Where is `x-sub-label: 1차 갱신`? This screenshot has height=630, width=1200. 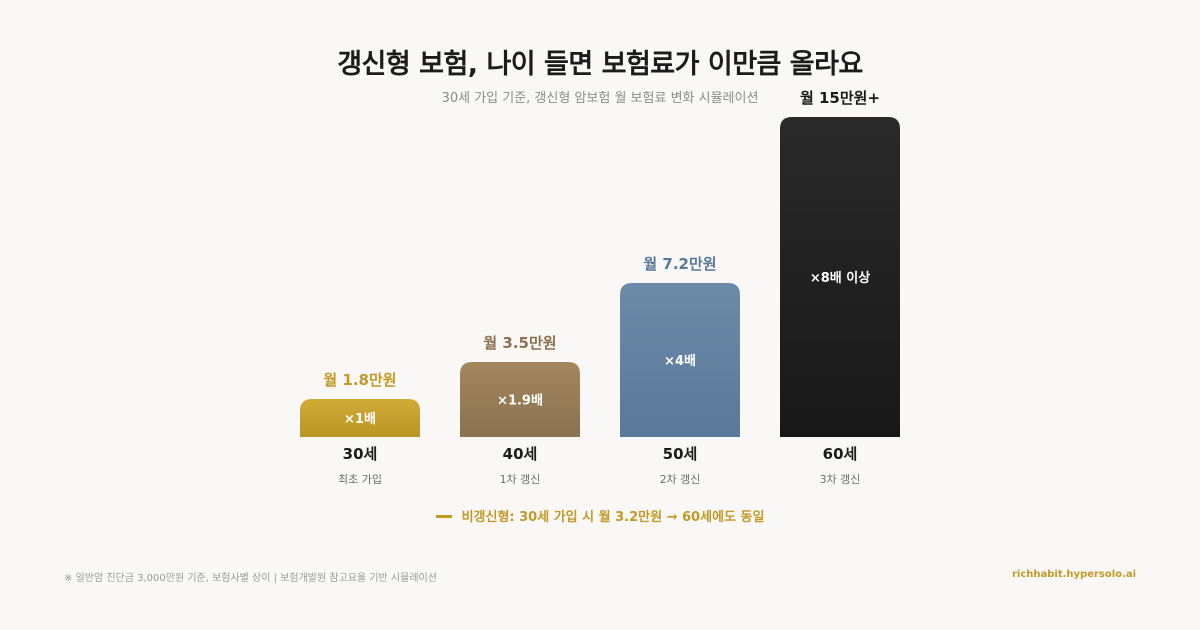 x-sub-label: 1차 갱신 is located at coordinates (520, 479).